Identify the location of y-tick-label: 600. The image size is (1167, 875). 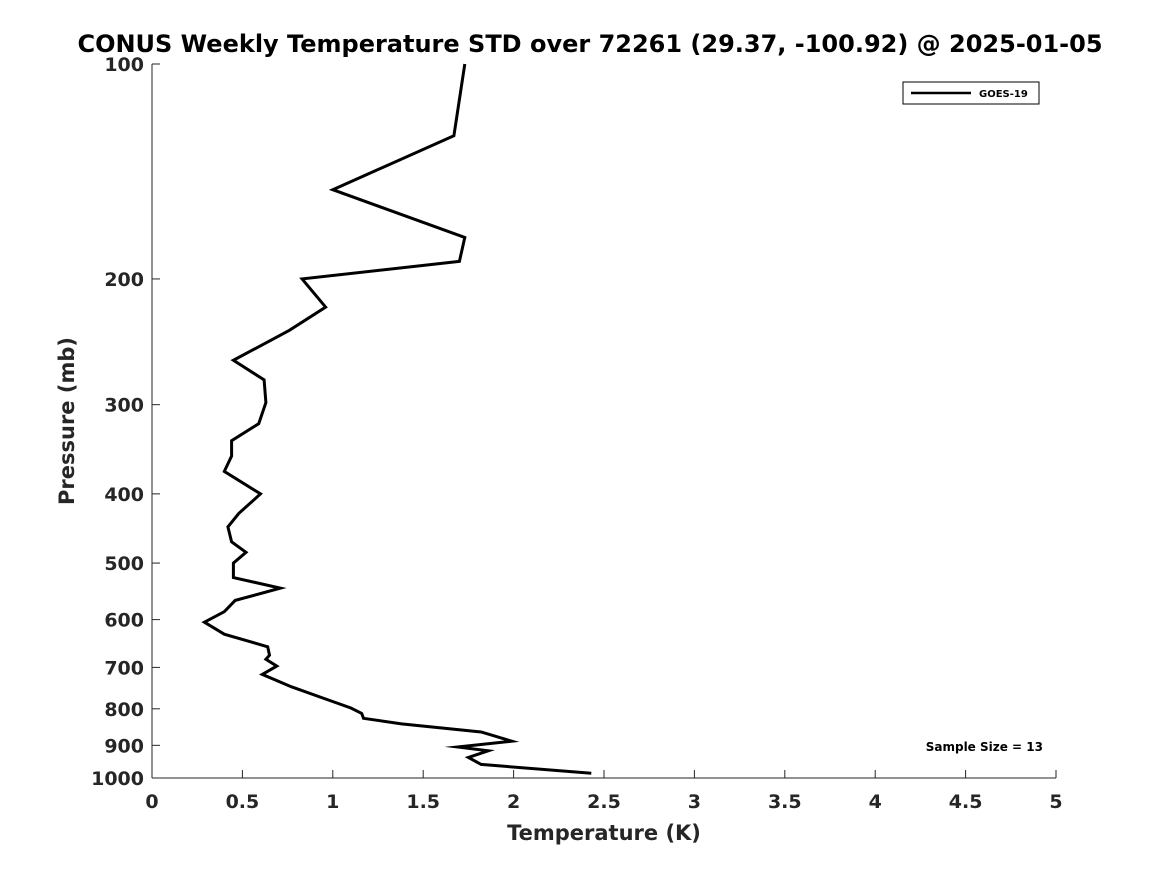
(124, 621).